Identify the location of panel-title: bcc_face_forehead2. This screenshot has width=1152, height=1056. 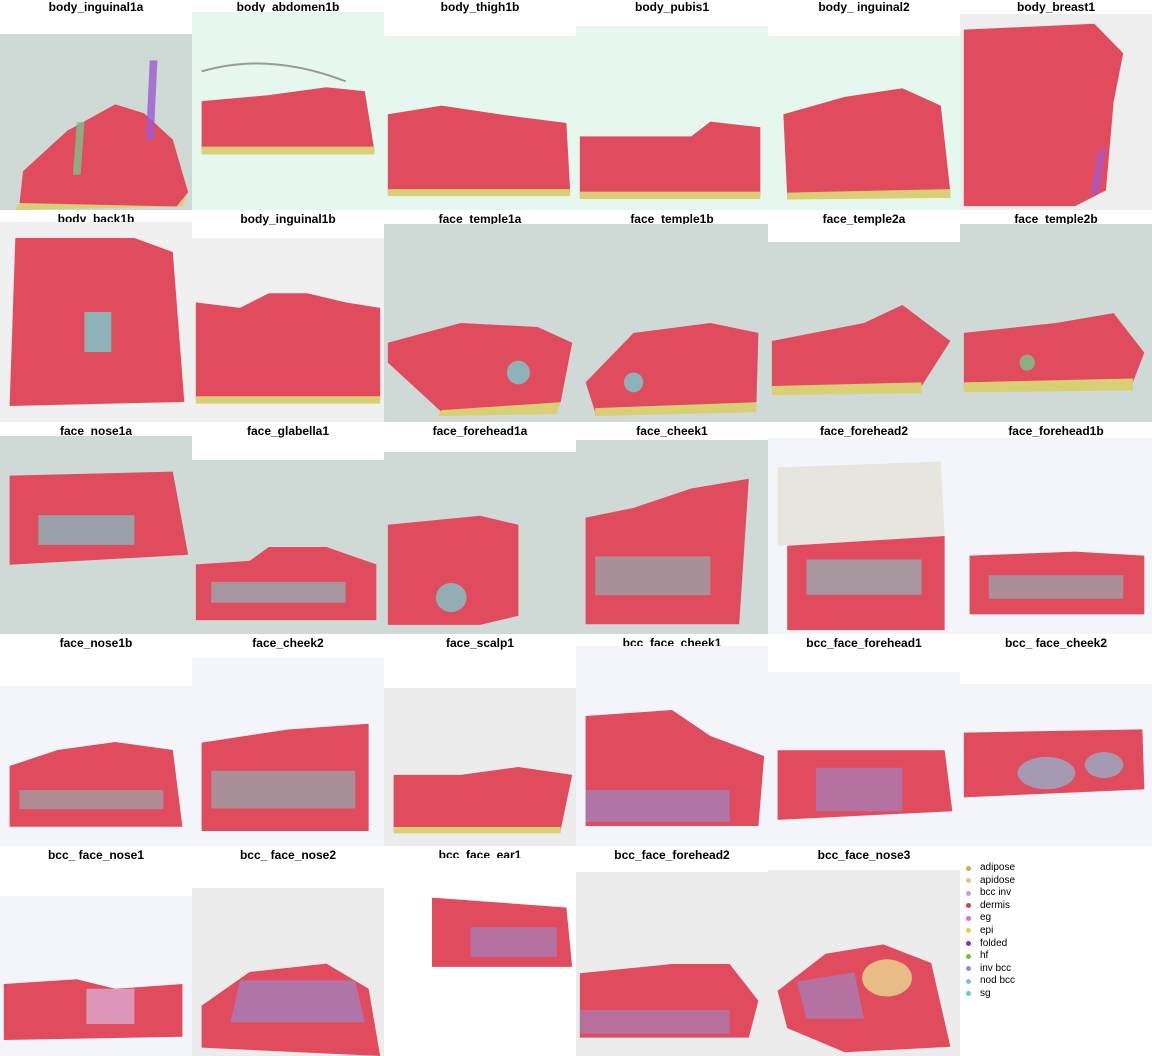
(672, 855).